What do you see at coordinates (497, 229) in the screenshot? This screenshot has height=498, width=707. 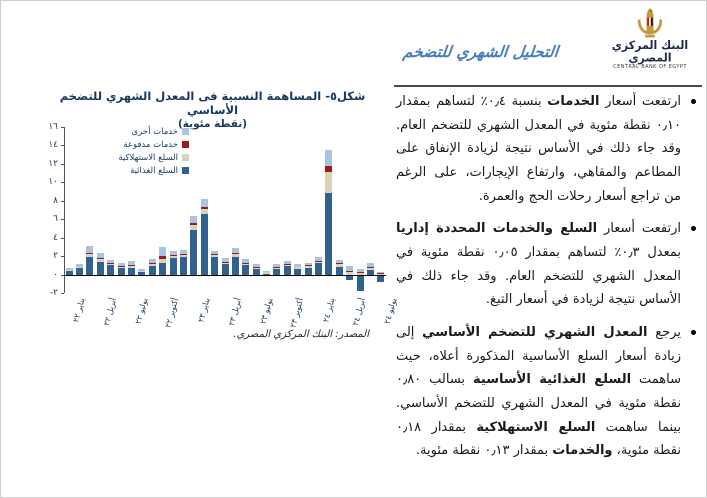 I see `text-run: السلع والخدمات المحددة إداريا` at bounding box center [497, 229].